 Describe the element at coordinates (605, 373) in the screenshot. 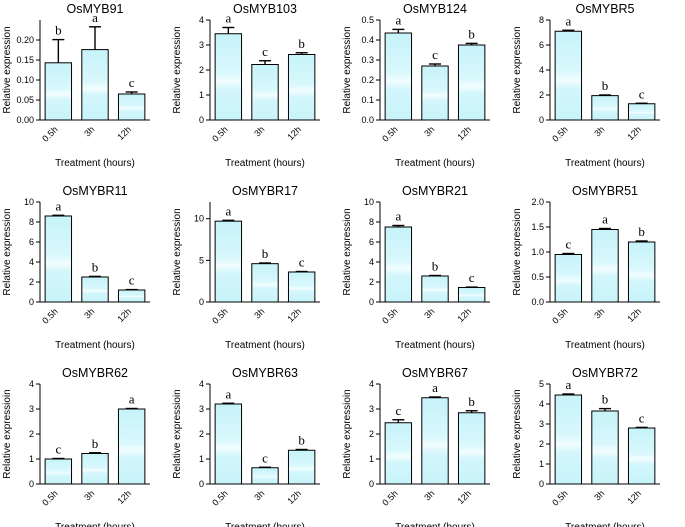

I see `chart-title: OsMYBR72` at that location.